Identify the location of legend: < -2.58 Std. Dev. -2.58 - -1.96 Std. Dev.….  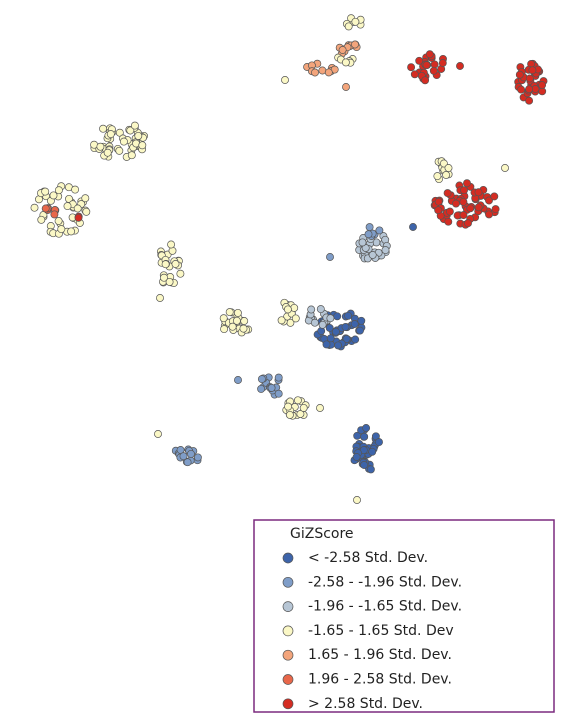
(372, 631).